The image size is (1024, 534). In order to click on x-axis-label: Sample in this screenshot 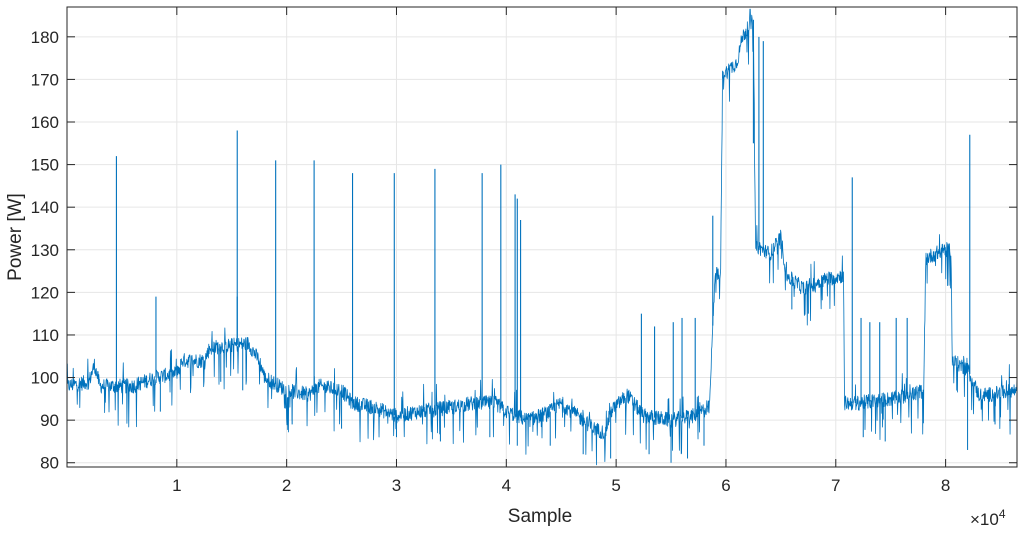, I will do `click(540, 516)`.